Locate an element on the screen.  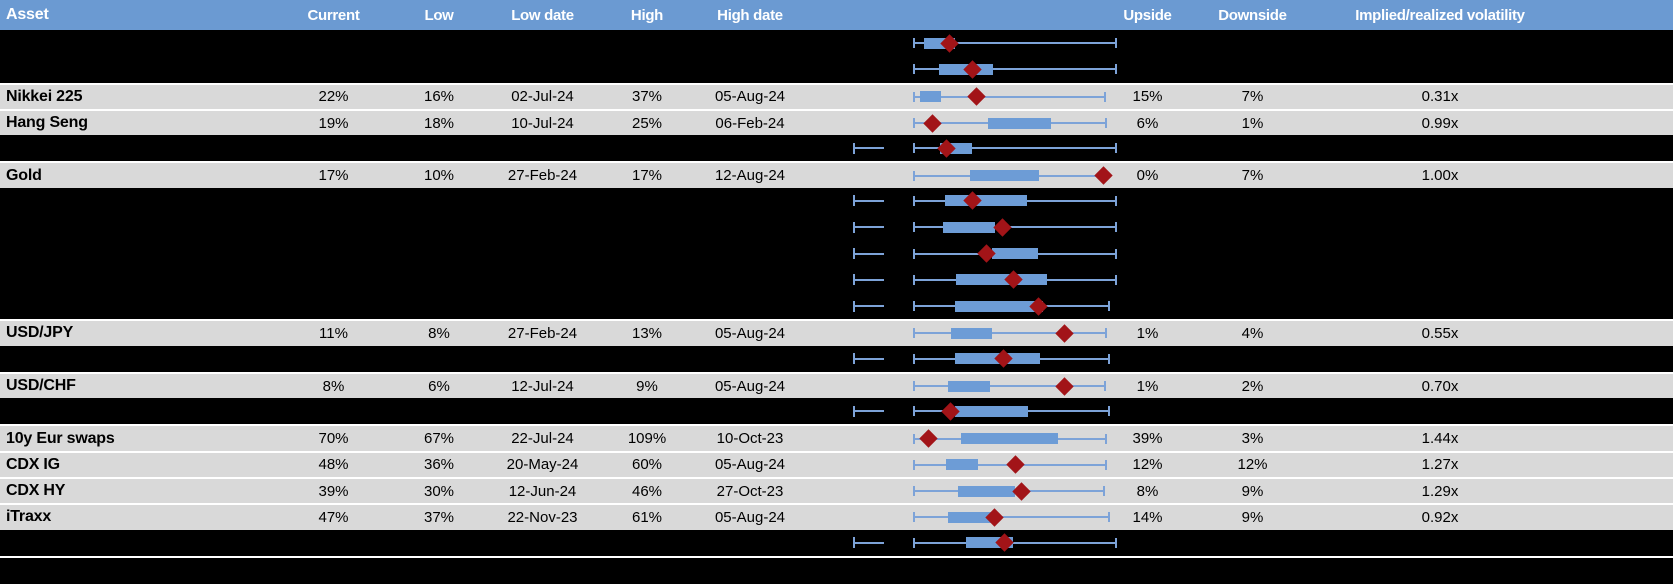
asset-cell: USD/CHF is located at coordinates (41, 385).